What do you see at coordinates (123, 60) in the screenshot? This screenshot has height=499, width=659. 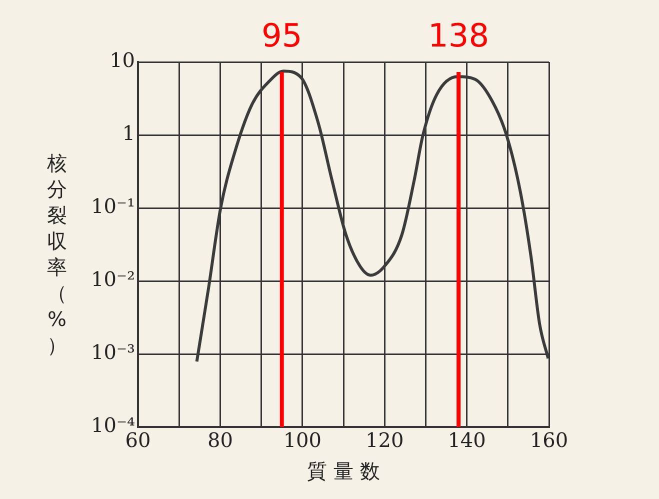 I see `y-tick-label: 10` at bounding box center [123, 60].